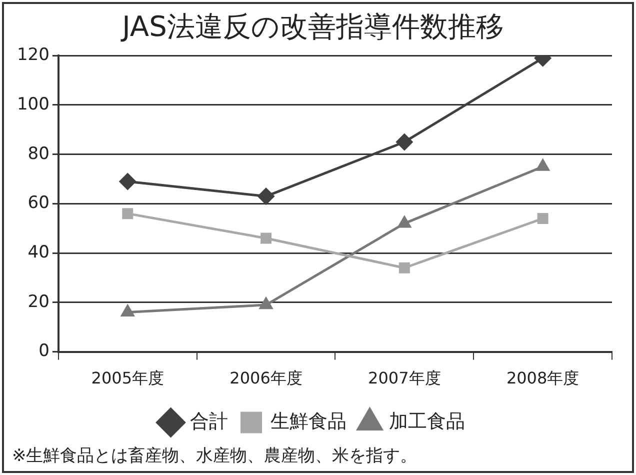  What do you see at coordinates (215, 456) in the screenshot?
I see `text: ※生鮮食品とは畜産物、水産物、農産物、米を指す。` at bounding box center [215, 456].